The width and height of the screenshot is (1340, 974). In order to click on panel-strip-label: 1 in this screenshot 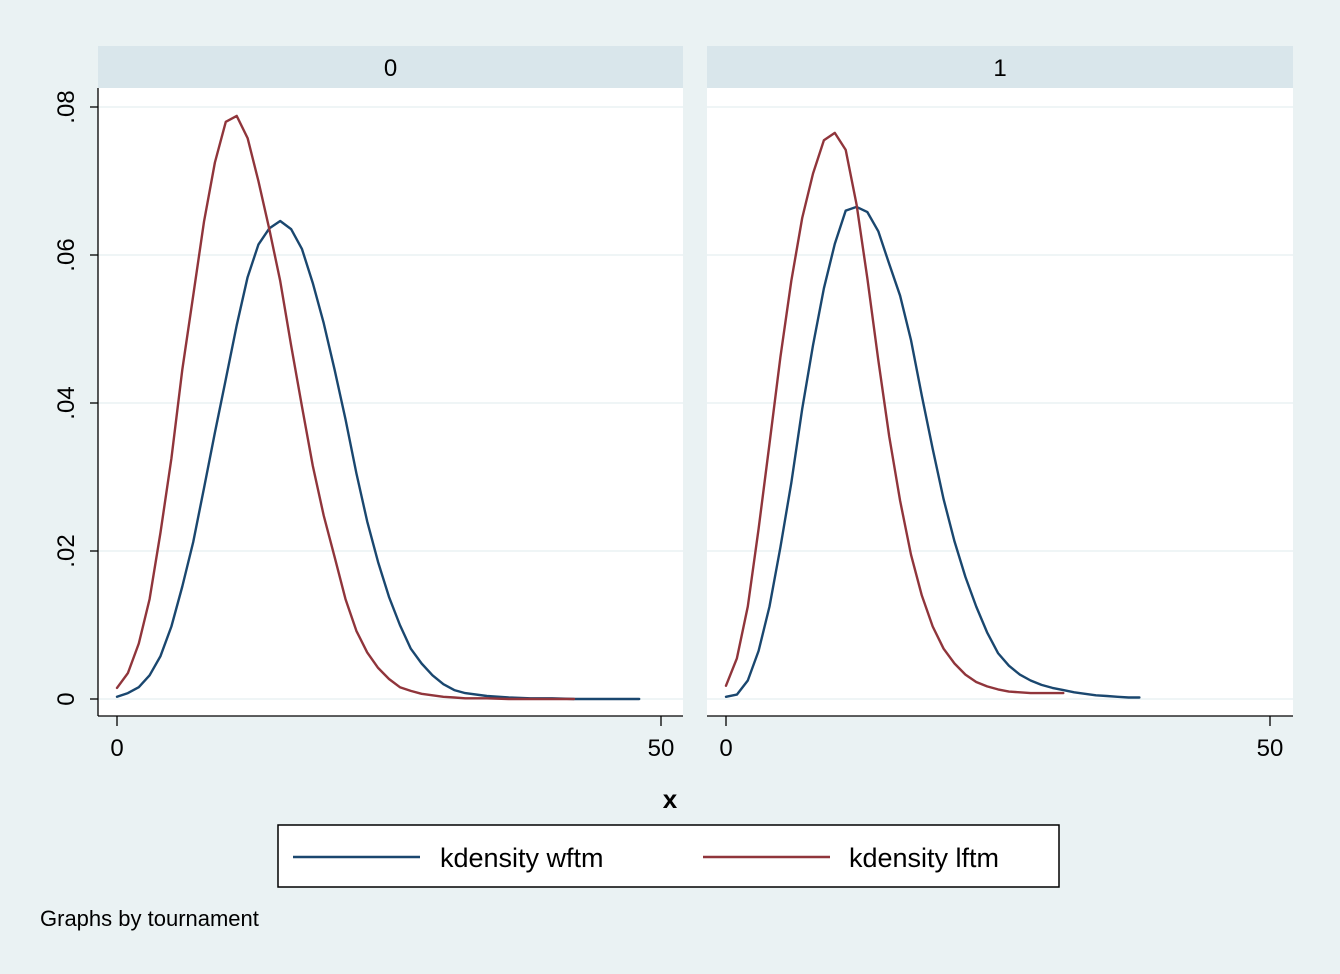, I will do `click(999, 68)`.